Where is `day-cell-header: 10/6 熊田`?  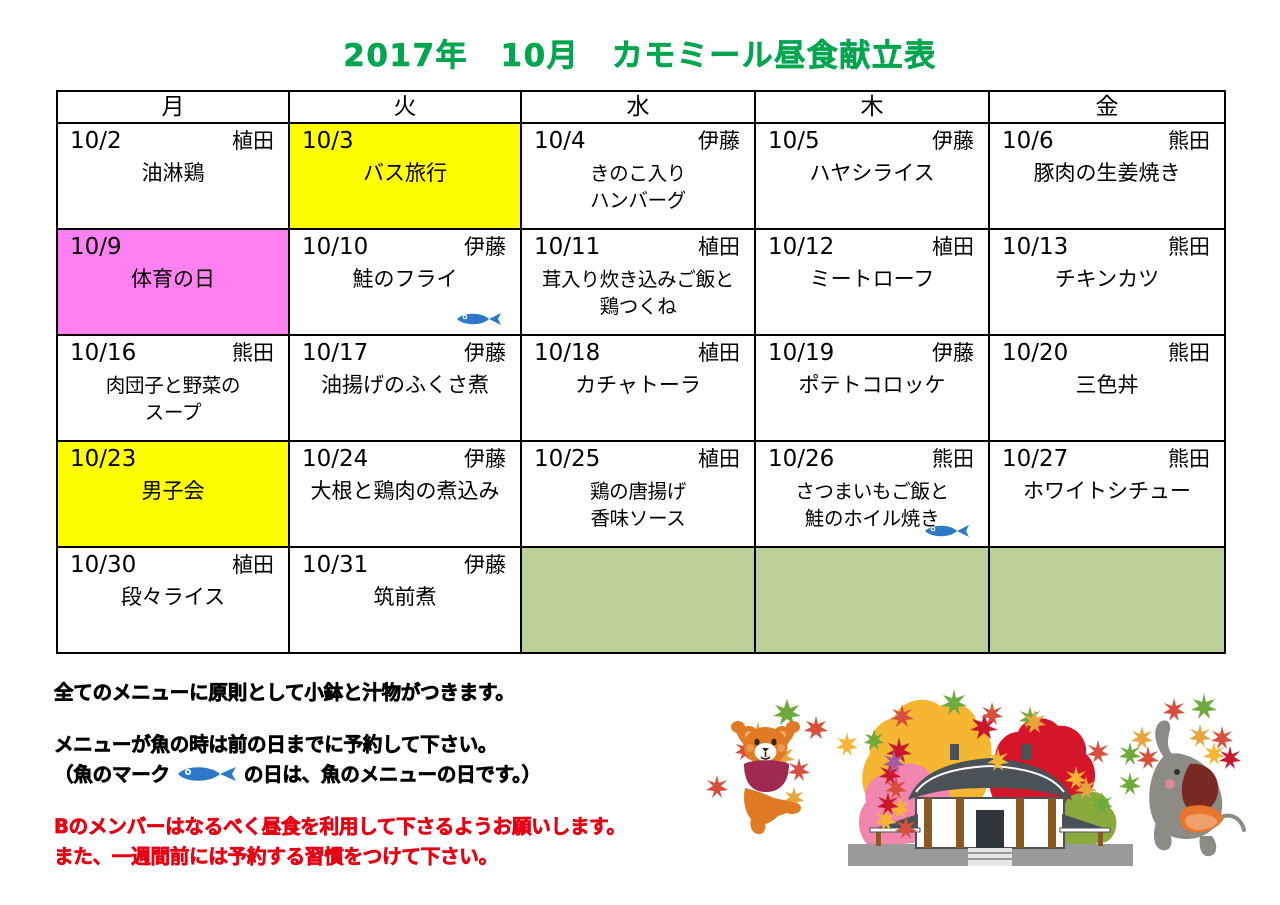
day-cell-header: 10/6 熊田 is located at coordinates (1107, 140).